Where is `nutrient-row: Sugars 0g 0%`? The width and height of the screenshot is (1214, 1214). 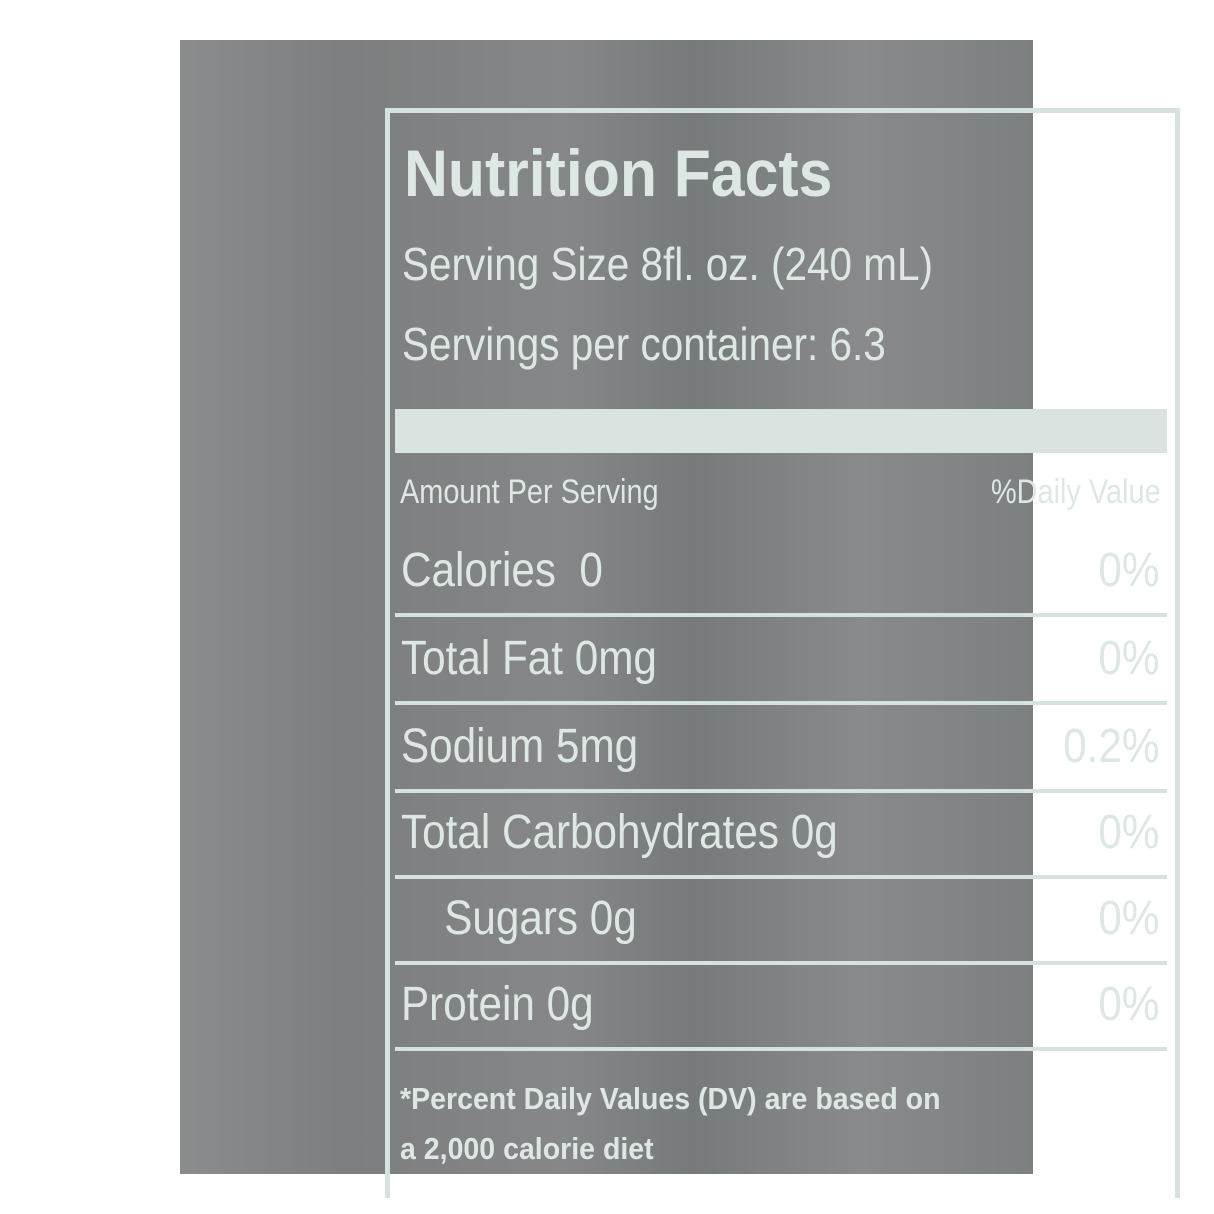 nutrient-row: Sugars 0g 0% is located at coordinates (781, 921).